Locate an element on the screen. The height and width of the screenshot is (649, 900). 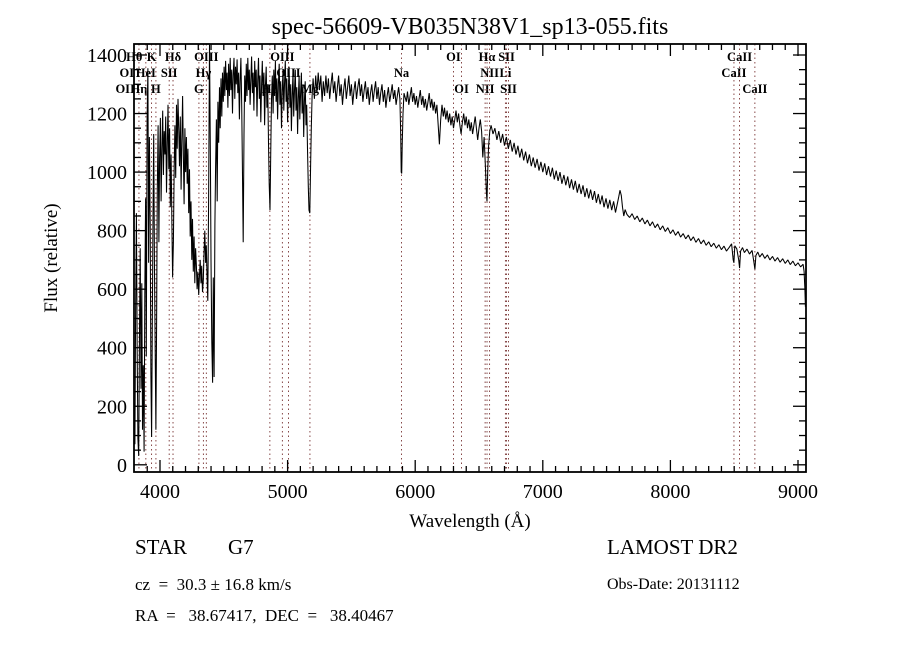
y-tick-label: 800 is located at coordinates (112, 232).